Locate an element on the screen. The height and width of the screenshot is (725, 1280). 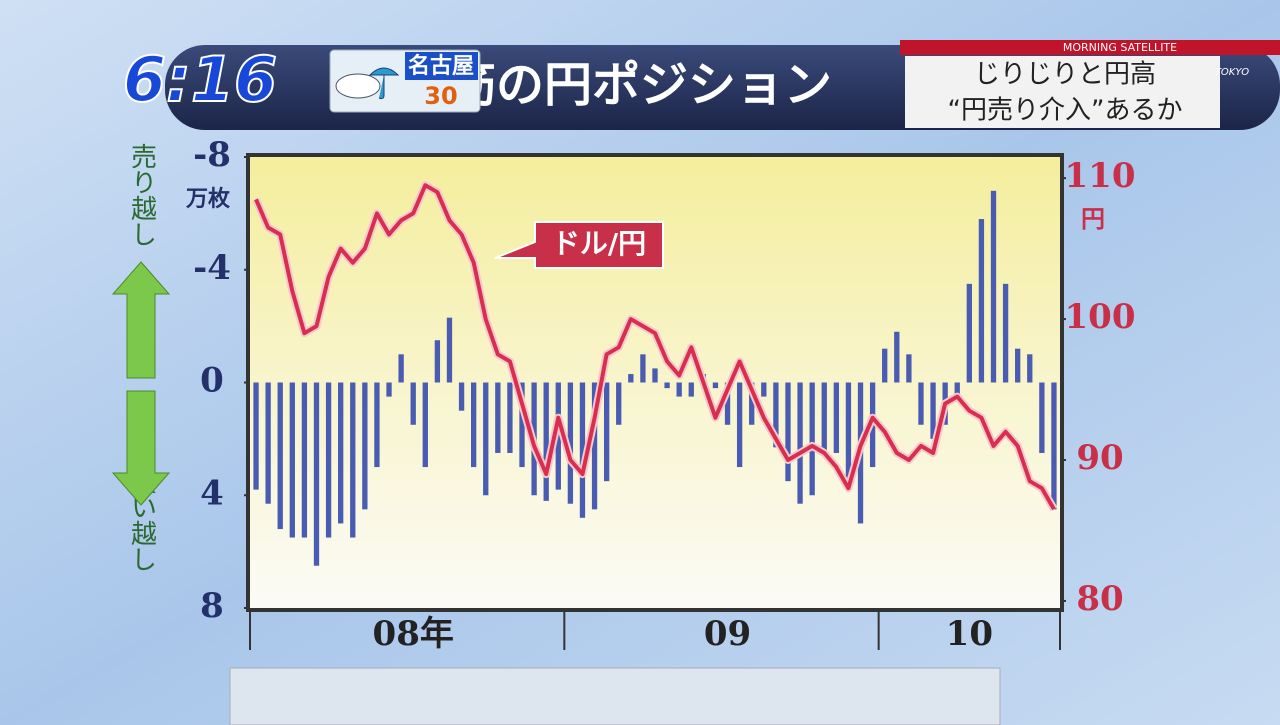
weather-city-box is located at coordinates (441, 66).